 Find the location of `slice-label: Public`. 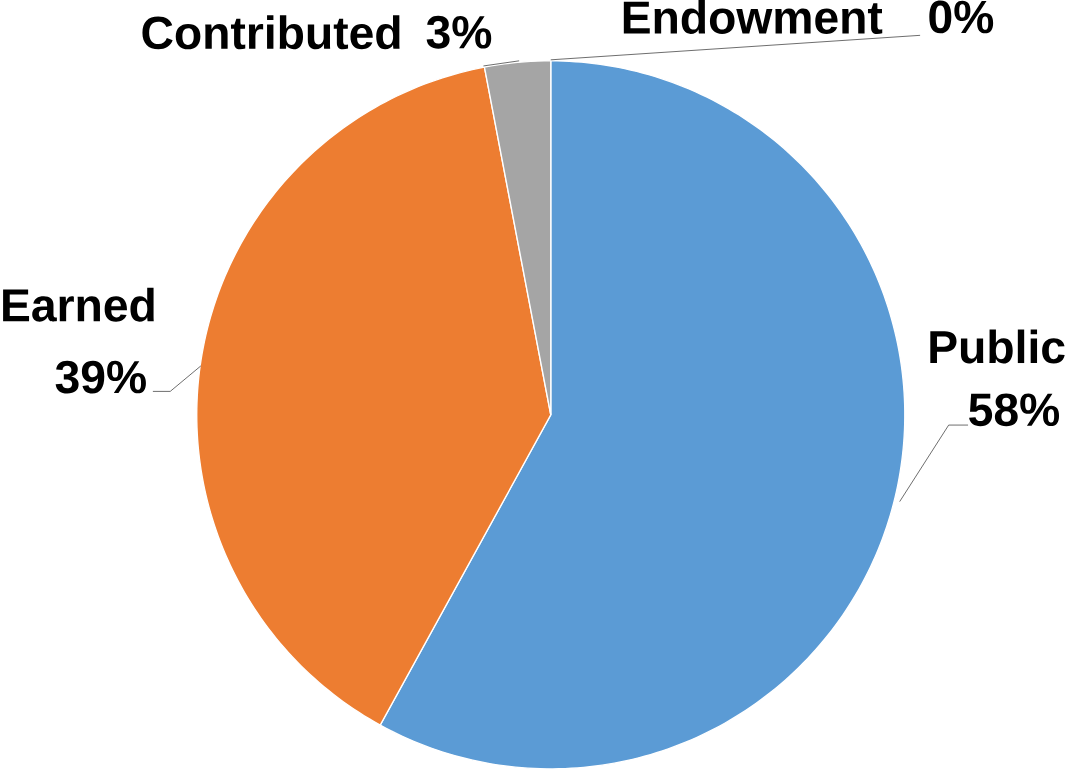

slice-label: Public is located at coordinates (997, 346).